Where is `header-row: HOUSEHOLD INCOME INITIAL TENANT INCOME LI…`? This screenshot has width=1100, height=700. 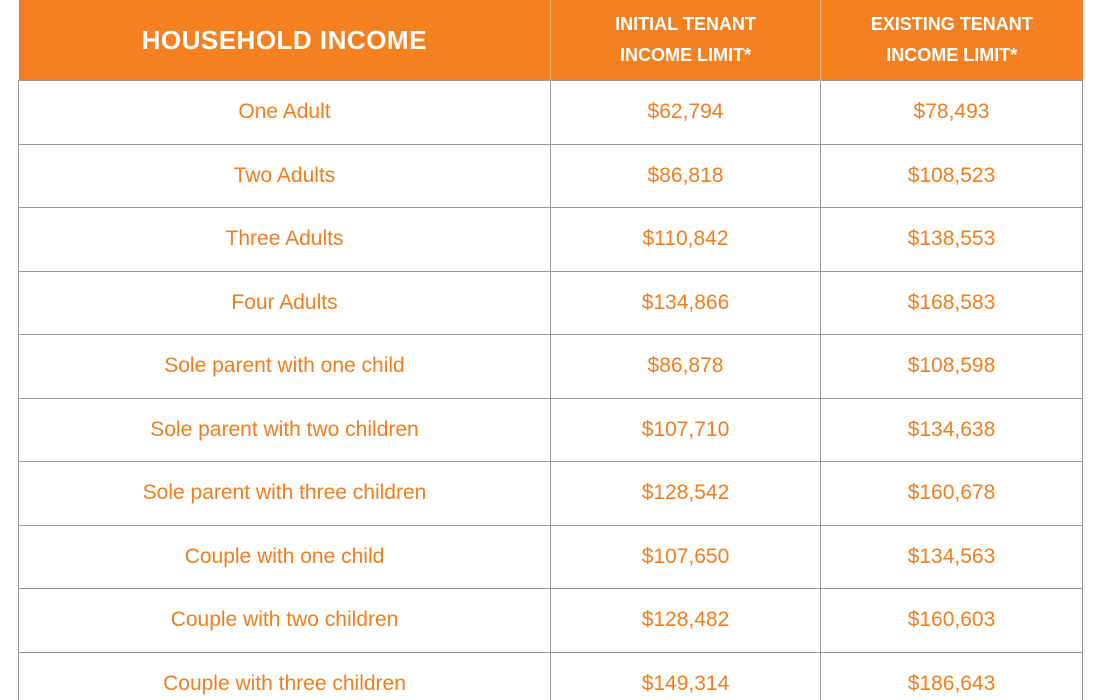 header-row: HOUSEHOLD INCOME INITIAL TENANT INCOME LI… is located at coordinates (550, 40).